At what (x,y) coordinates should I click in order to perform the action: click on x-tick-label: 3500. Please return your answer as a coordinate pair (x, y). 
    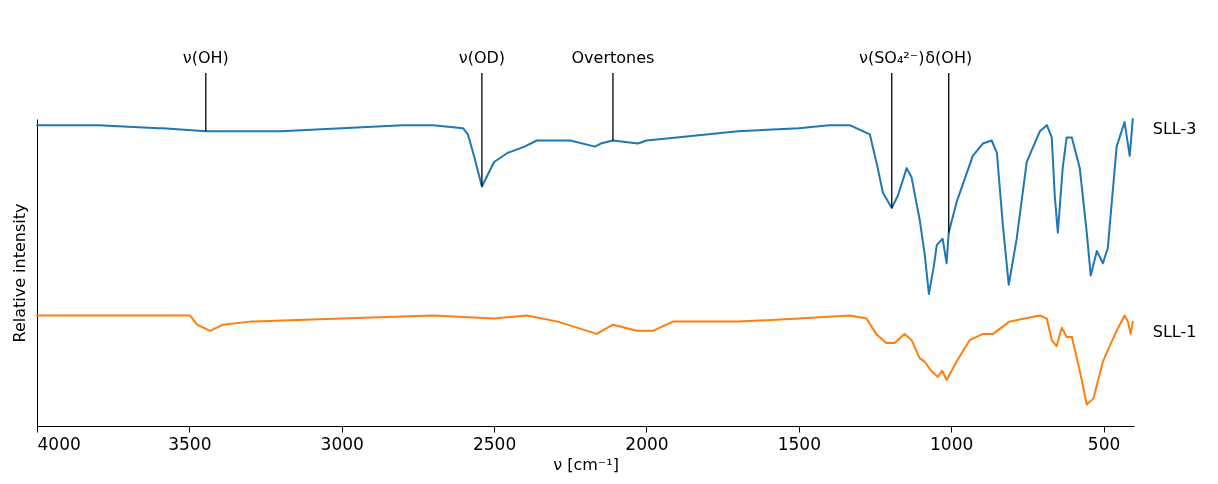
    Looking at the image, I should click on (190, 443).